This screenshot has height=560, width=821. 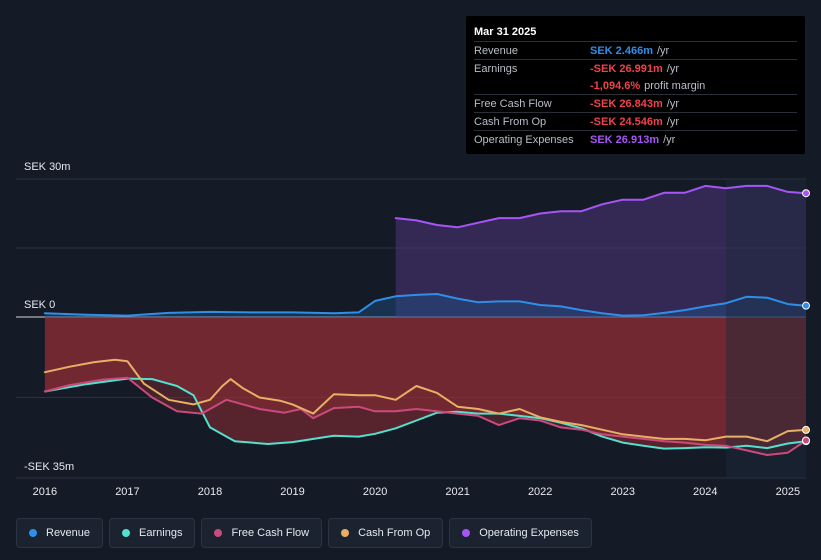 I want to click on x-tick-label: 2016, so click(x=45, y=492).